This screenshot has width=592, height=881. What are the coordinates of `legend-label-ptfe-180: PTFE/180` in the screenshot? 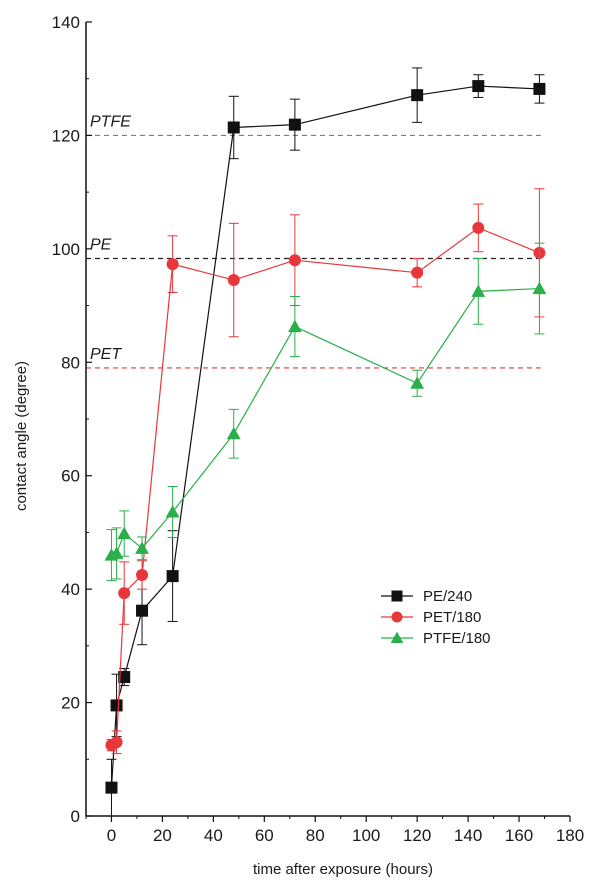 It's located at (457, 638).